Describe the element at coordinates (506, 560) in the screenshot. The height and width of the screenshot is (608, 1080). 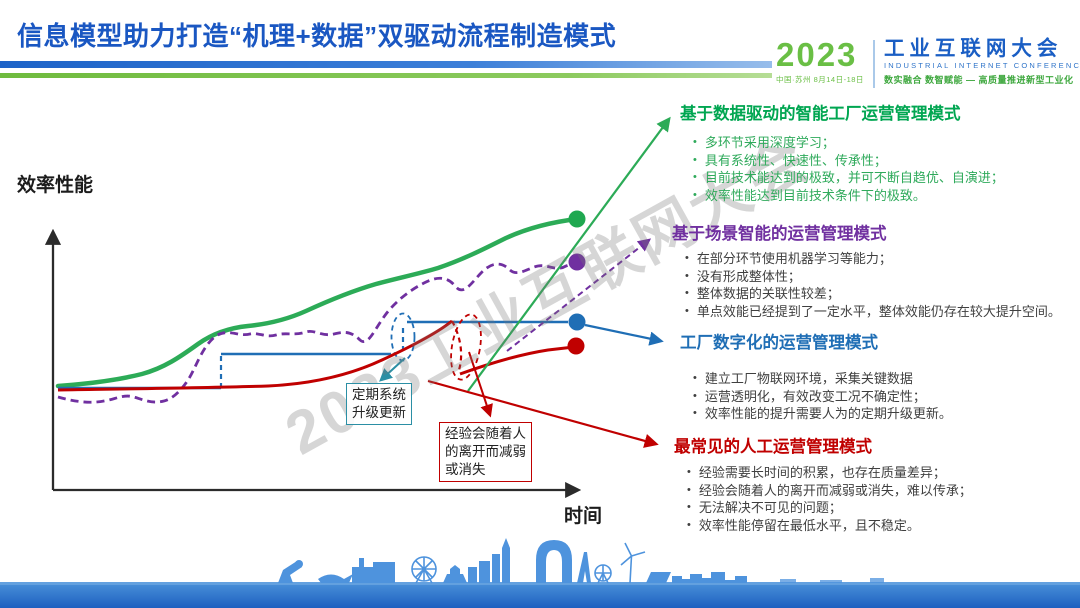
I see `tower-icon` at that location.